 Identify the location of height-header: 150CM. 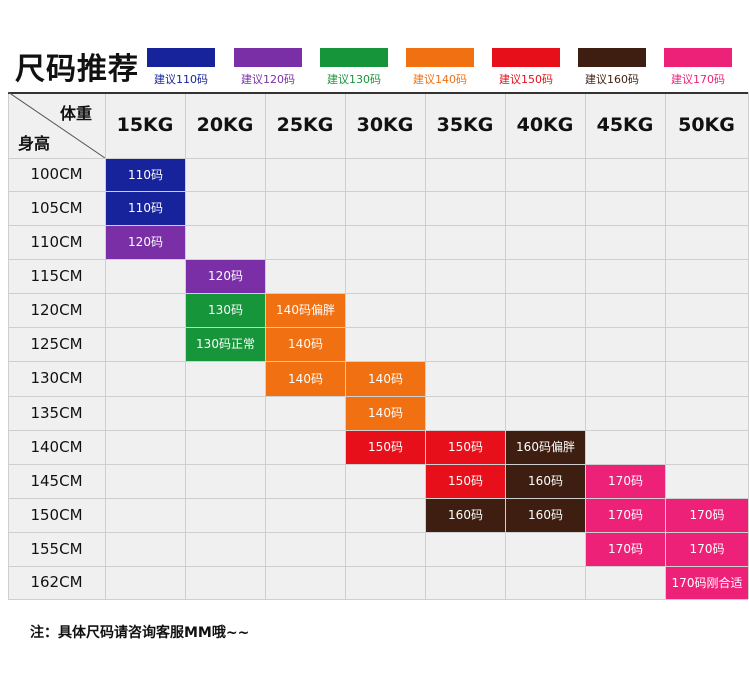
(56, 515).